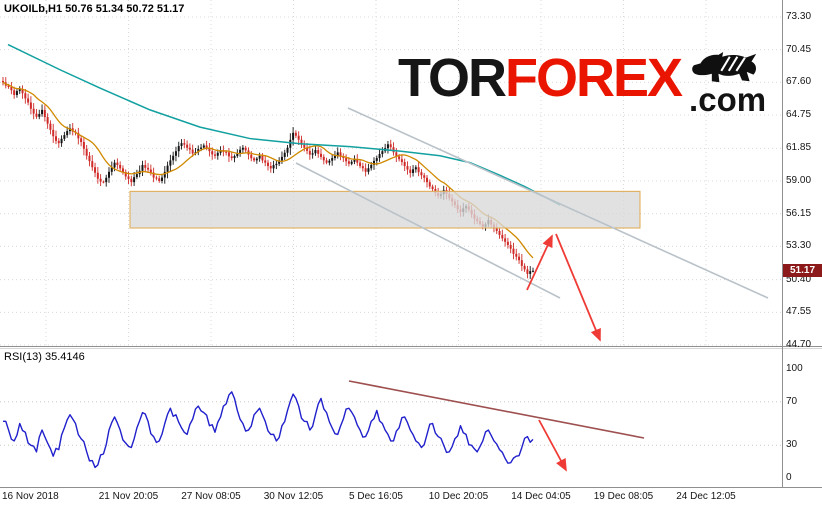 The image size is (822, 505). What do you see at coordinates (799, 279) in the screenshot?
I see `price-axis-label: 50.40` at bounding box center [799, 279].